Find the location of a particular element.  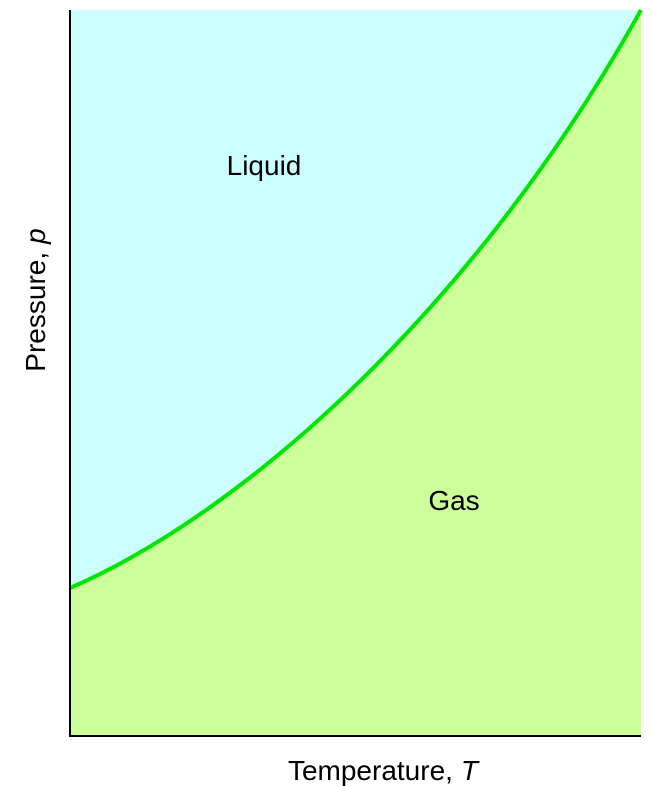

region-label: Gas is located at coordinates (453, 500).